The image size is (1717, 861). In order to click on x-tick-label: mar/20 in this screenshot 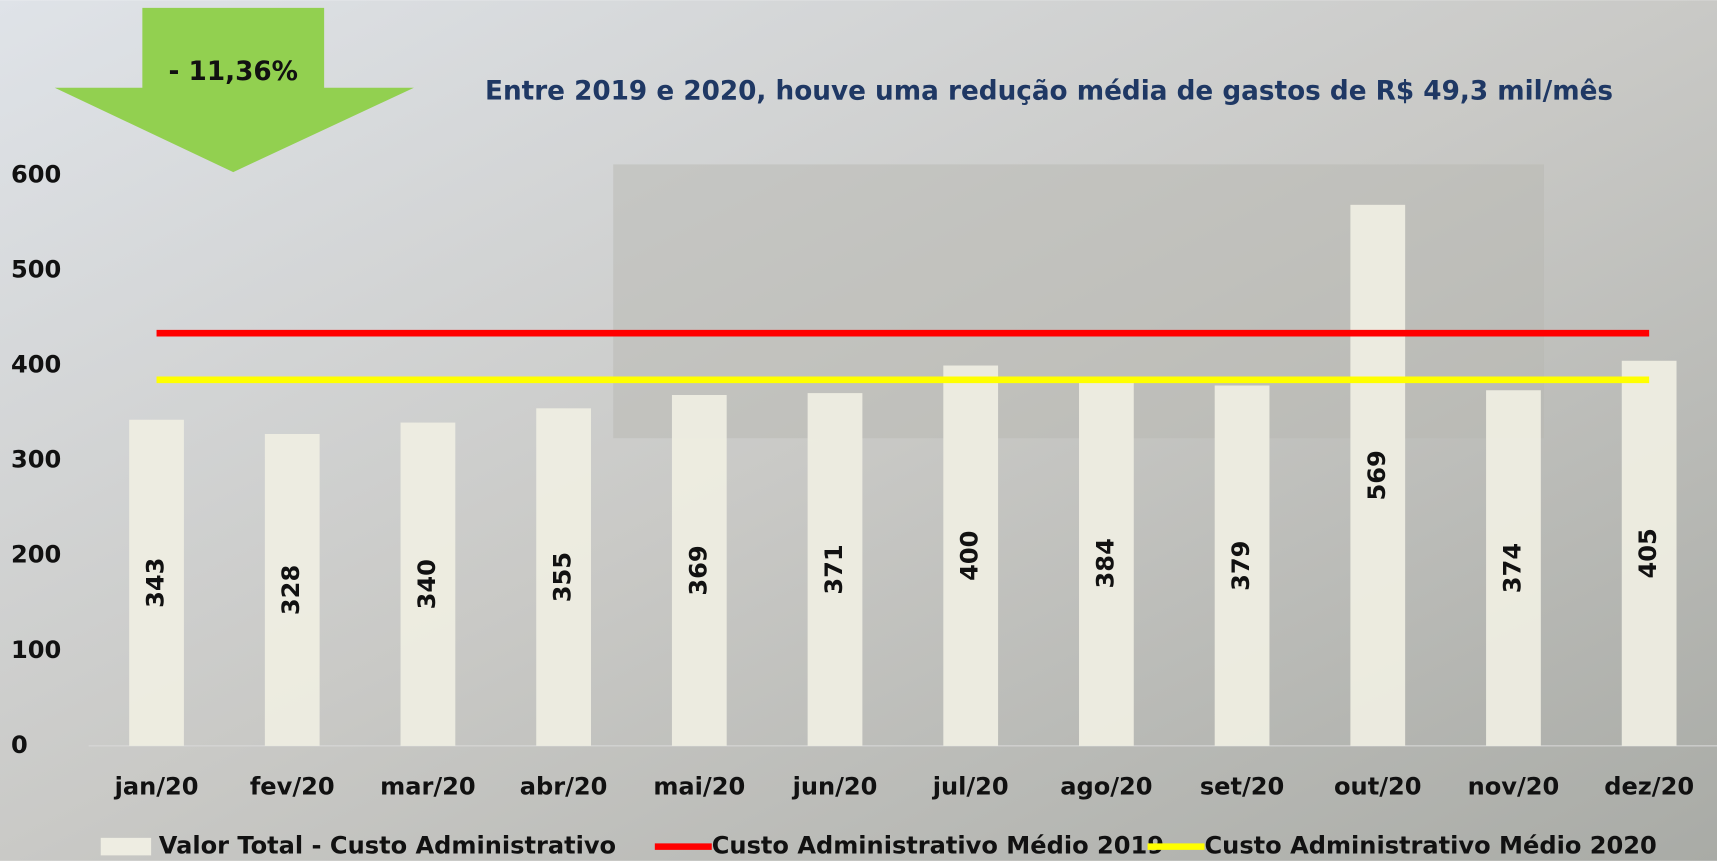, I will do `click(428, 786)`.